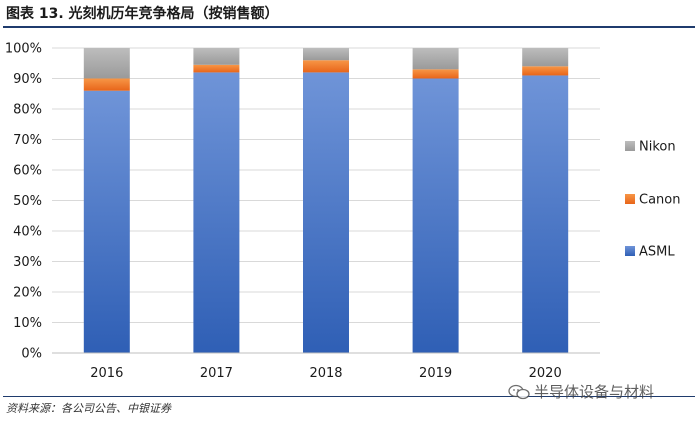  What do you see at coordinates (216, 213) in the screenshot?
I see `bar-segment-asml-2017` at bounding box center [216, 213].